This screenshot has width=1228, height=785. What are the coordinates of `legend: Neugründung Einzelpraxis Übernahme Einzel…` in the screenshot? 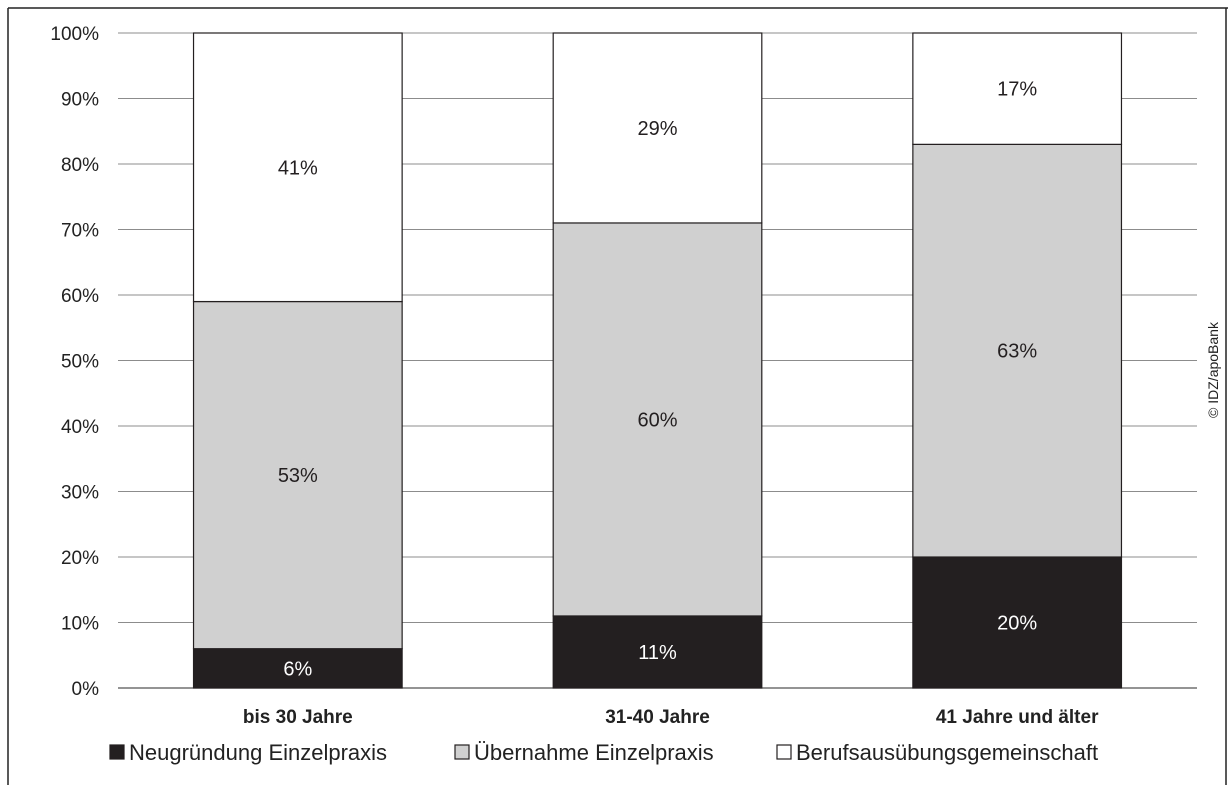 It's located at (603, 752).